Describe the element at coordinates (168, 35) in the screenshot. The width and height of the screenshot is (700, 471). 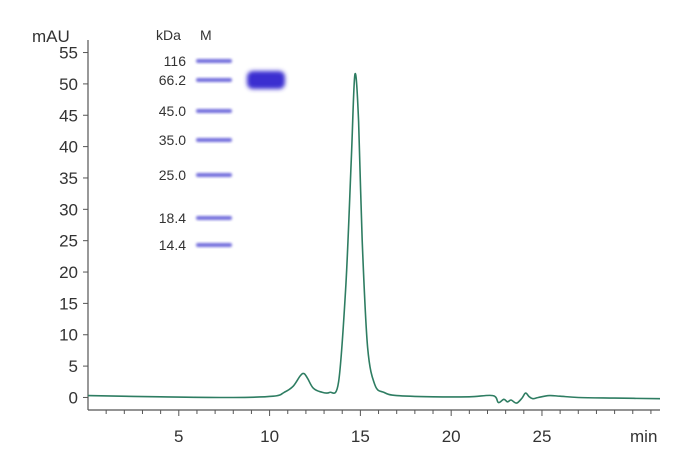
I see `gel-header-kda: kDa` at that location.